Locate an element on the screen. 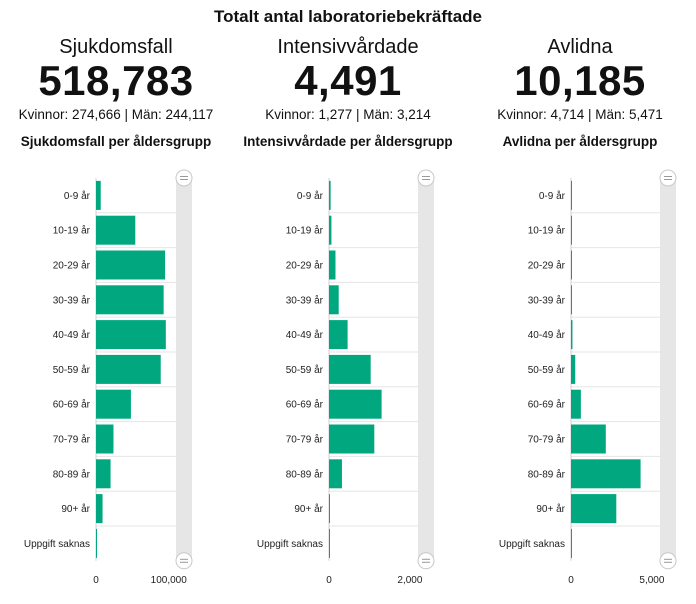  chart-title: Avlidna per åldersgrupp is located at coordinates (580, 141).